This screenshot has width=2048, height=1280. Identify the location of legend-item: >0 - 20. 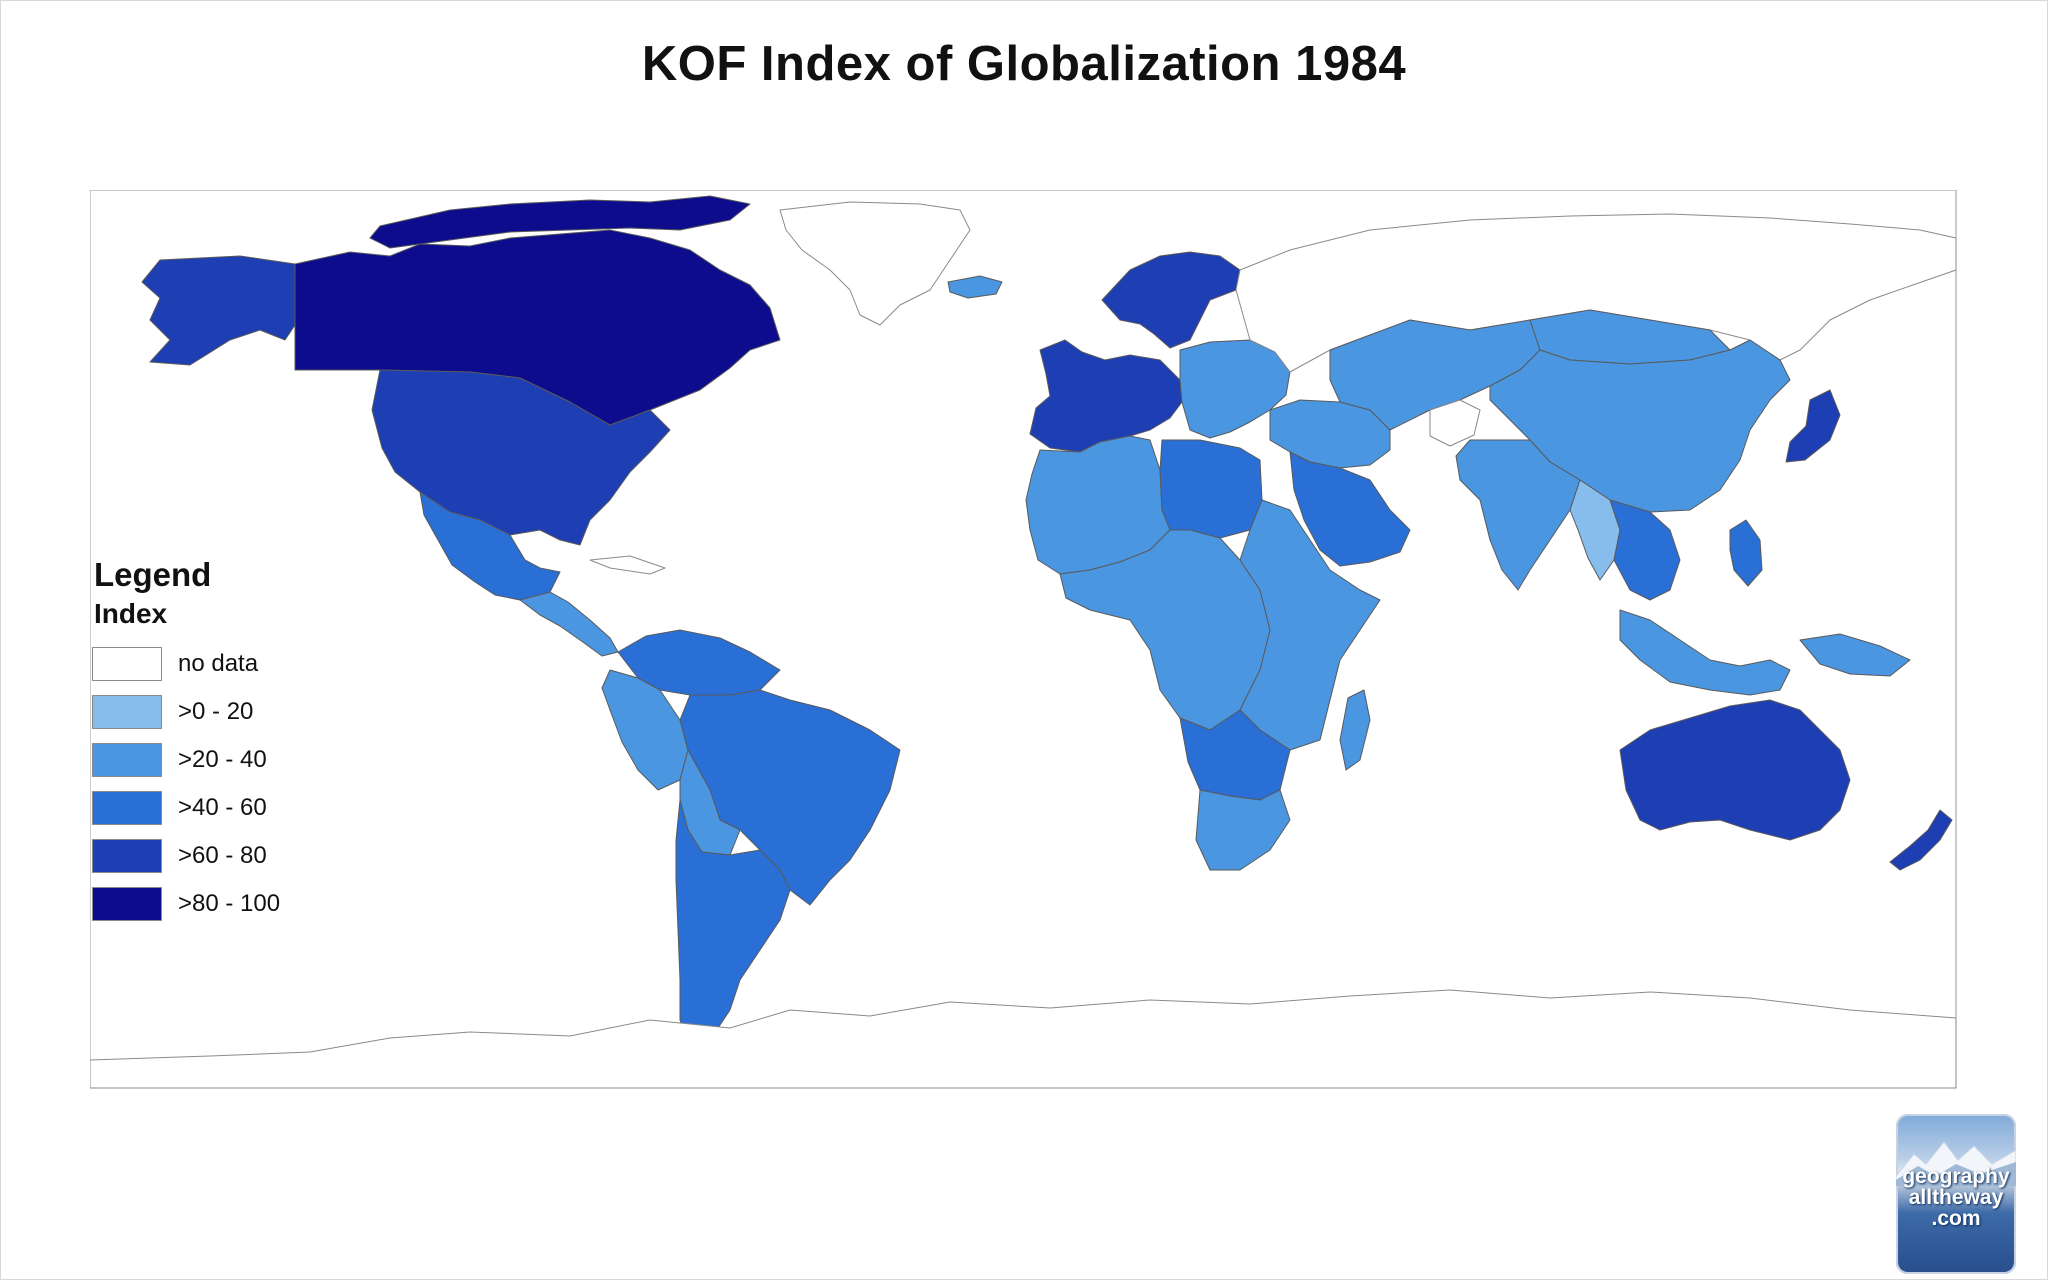
(222, 712).